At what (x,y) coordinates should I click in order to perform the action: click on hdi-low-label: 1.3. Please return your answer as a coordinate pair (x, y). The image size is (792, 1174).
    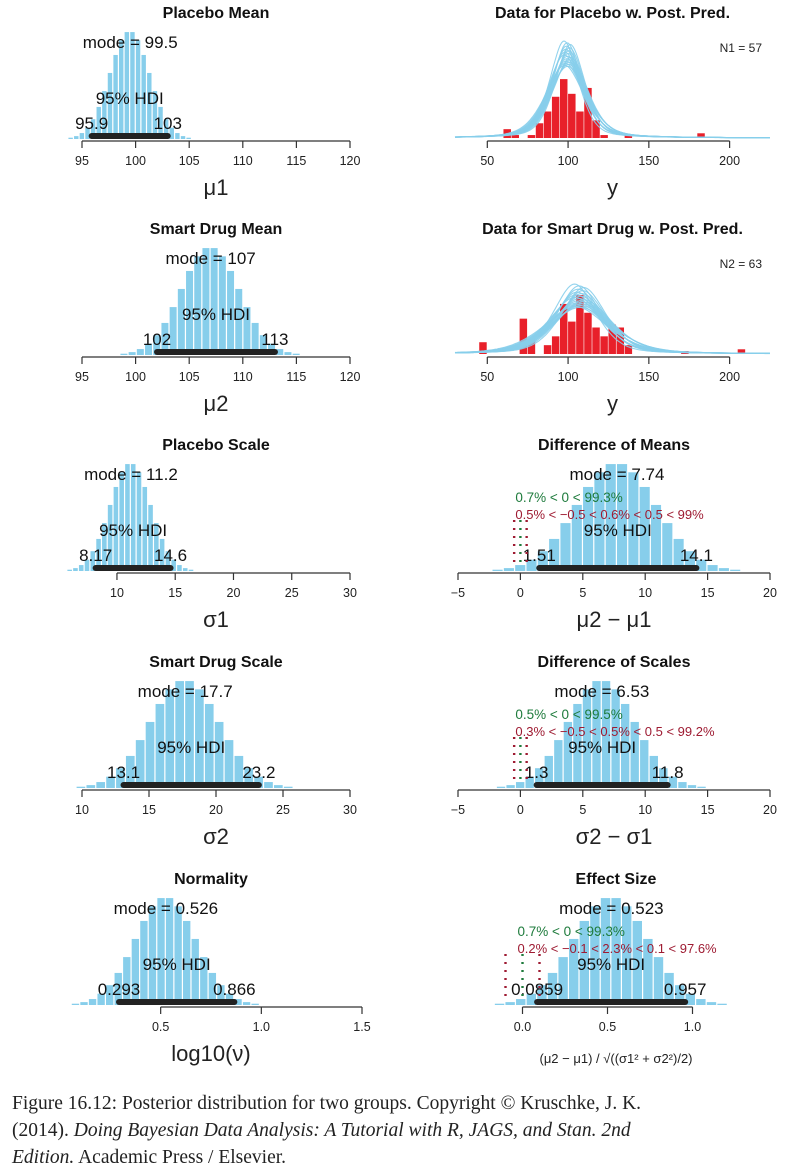
    Looking at the image, I should click on (537, 772).